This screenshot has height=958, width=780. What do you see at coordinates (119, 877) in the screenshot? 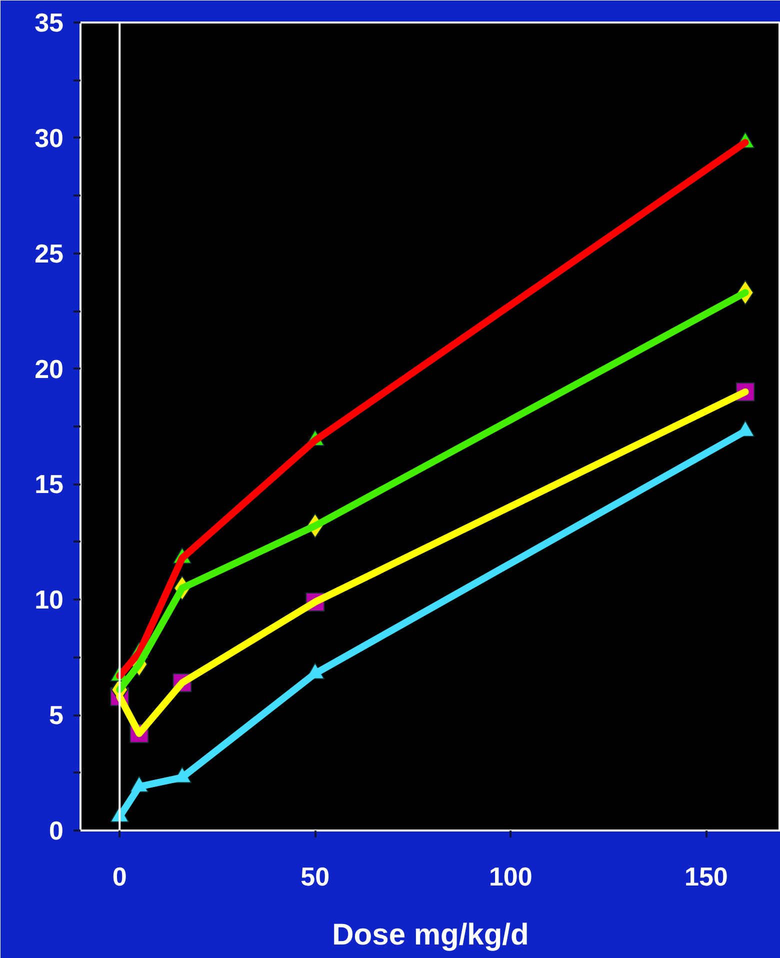
I see `x-tick-label: 0` at bounding box center [119, 877].